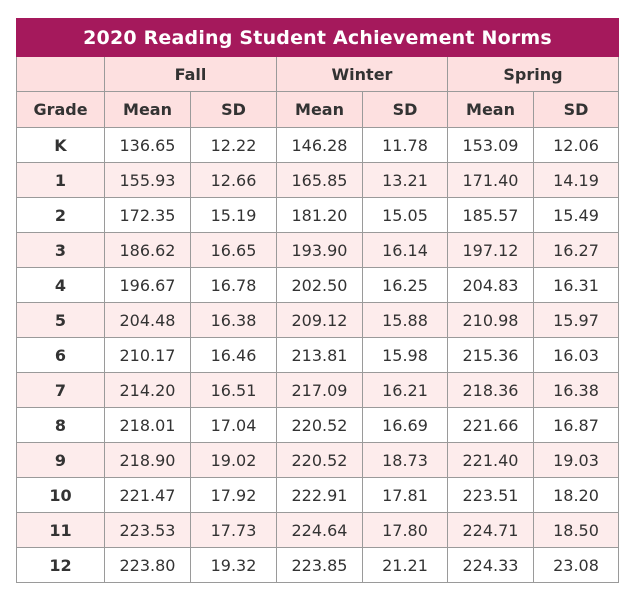 The width and height of the screenshot is (636, 598). Describe the element at coordinates (576, 180) in the screenshot. I see `spring-sd-cell: 14.19` at that location.